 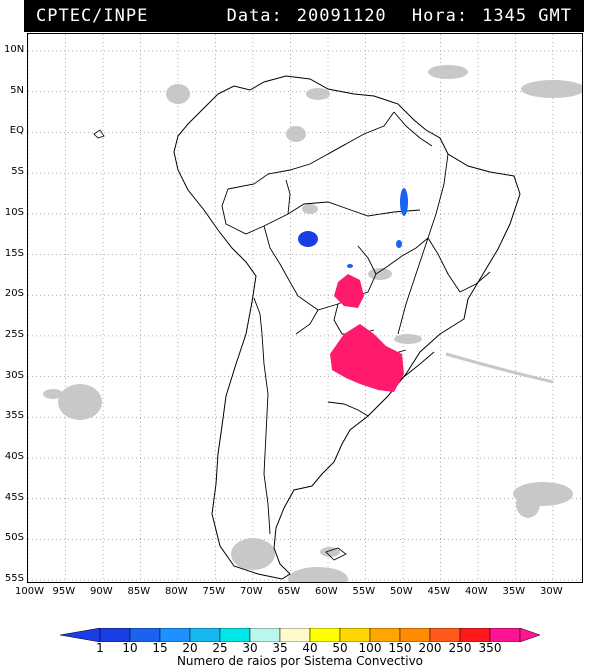 What do you see at coordinates (14, 579) in the screenshot?
I see `latitude-label: 55S` at bounding box center [14, 579].